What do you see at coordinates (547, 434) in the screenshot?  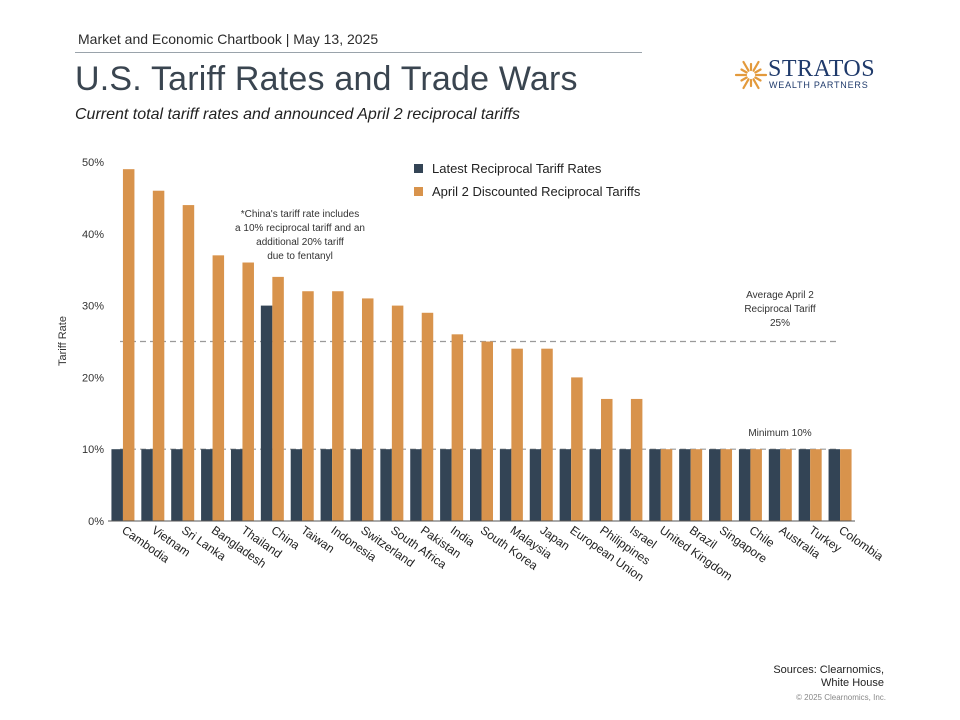 I see `bar-april2-japan` at bounding box center [547, 434].